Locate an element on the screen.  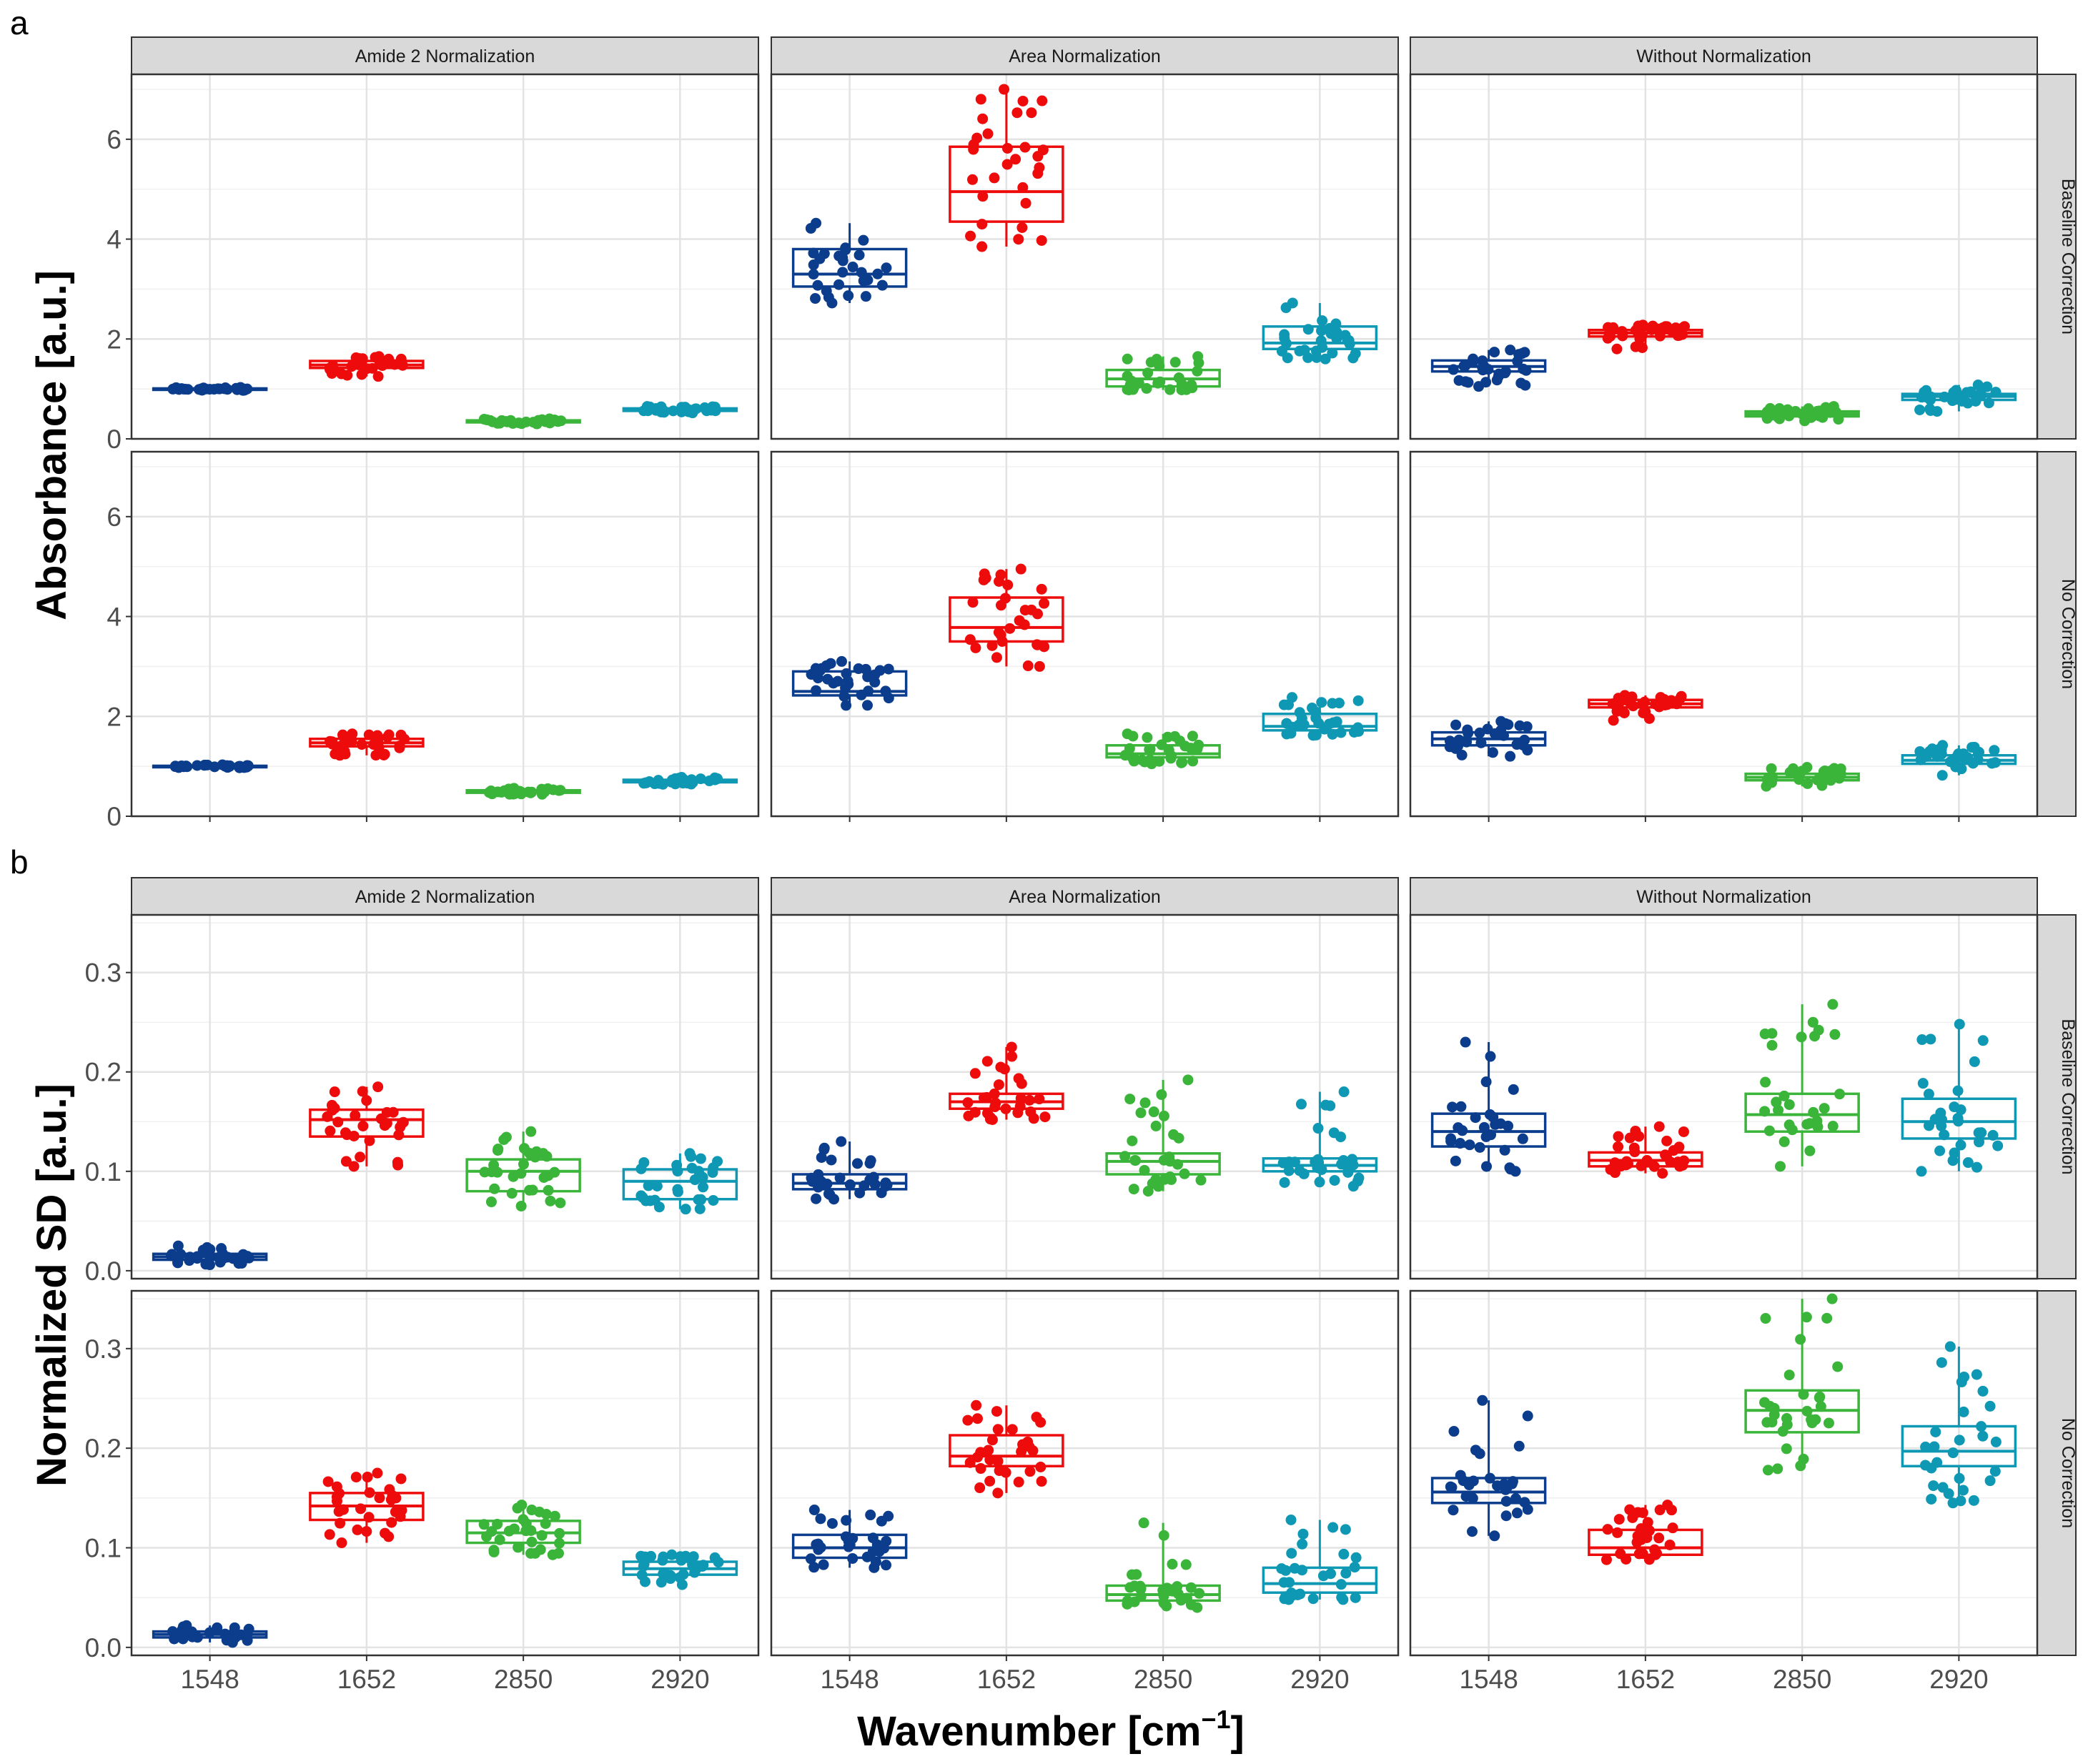
y-tick-label-b-0-1: 0.1 is located at coordinates (103, 1171).